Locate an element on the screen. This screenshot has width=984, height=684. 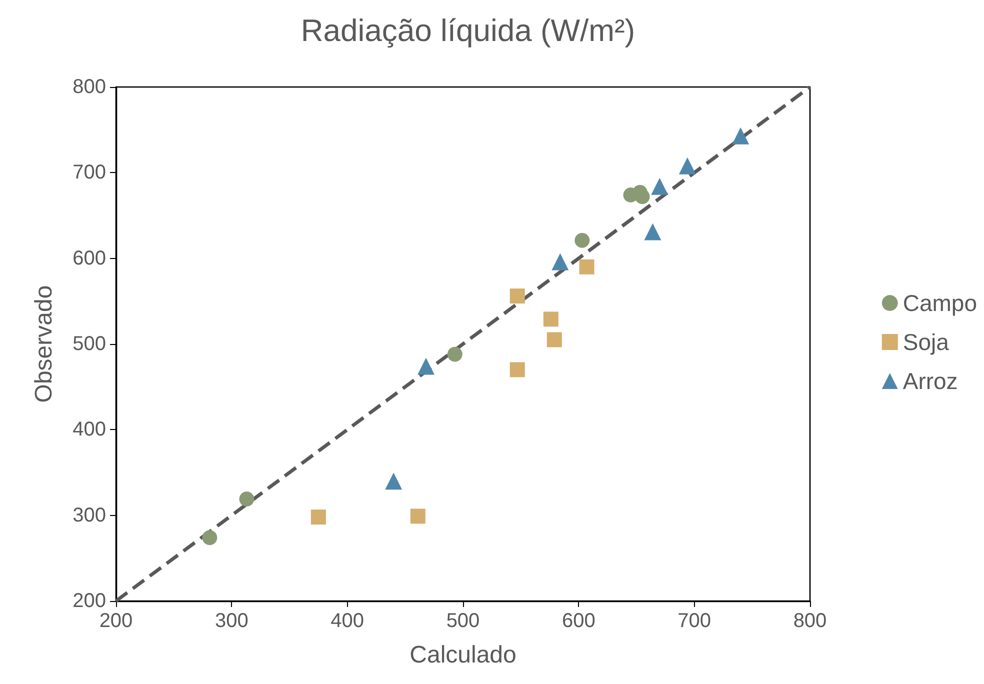
x-tick-label: 700 is located at coordinates (695, 621).